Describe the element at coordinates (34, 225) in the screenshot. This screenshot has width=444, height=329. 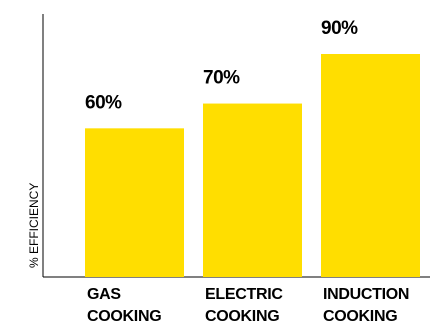
I see `y-axis-label: % EFFICIENCY` at that location.